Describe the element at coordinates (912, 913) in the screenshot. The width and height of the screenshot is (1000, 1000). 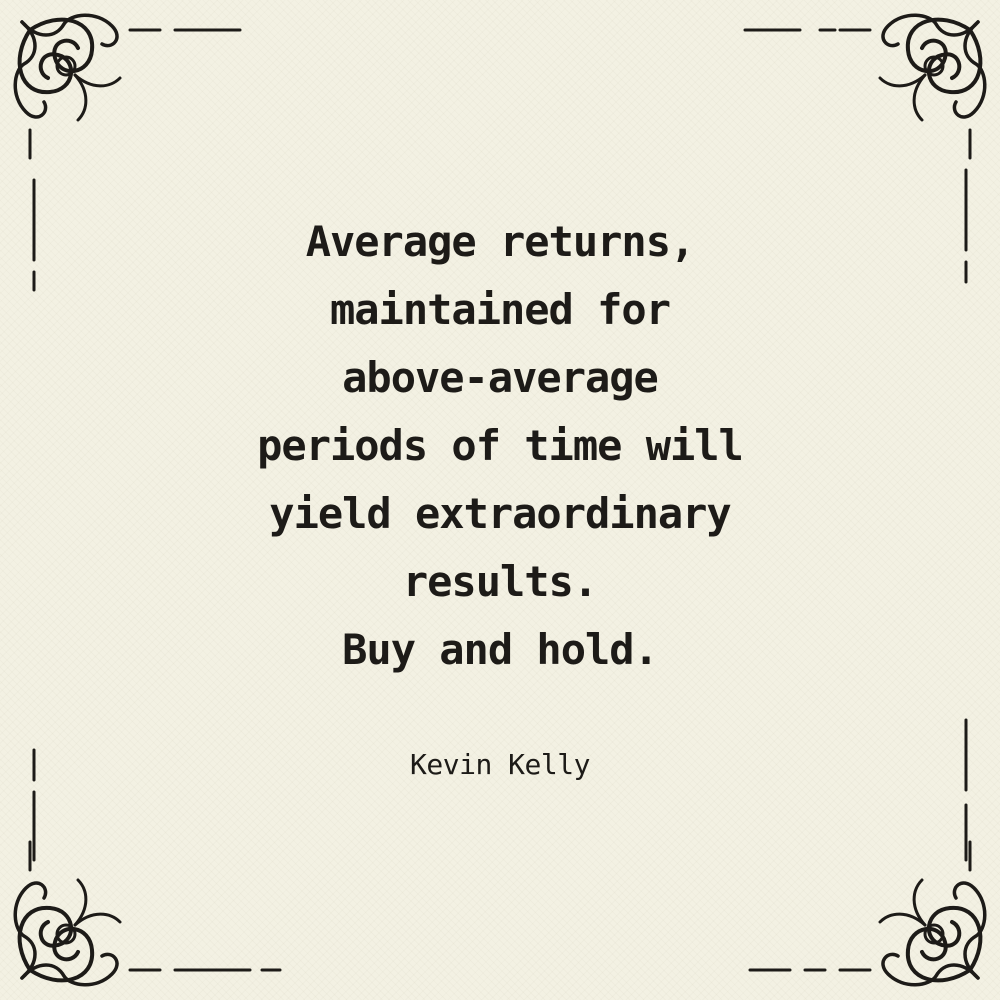
I see `flourish-corner-icon-bottom-right` at that location.